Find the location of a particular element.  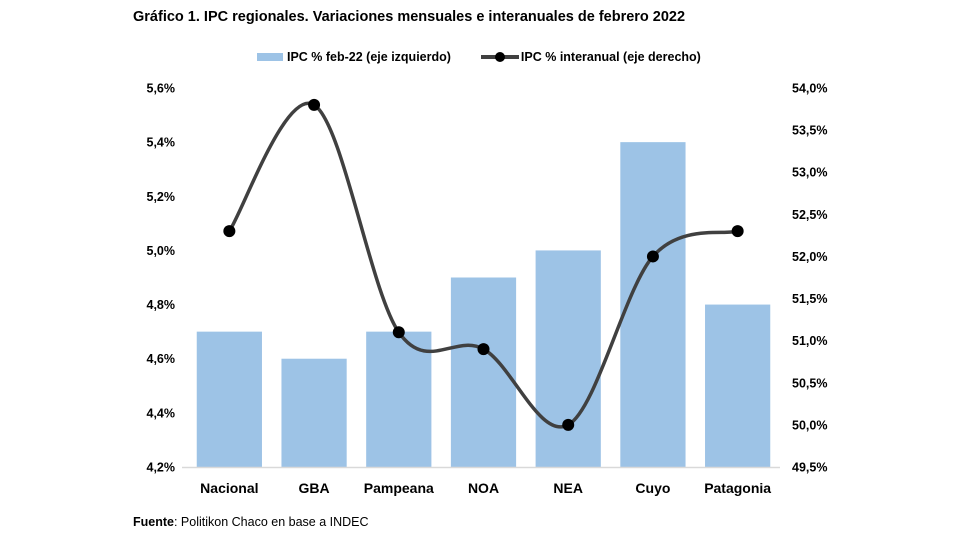

source-text: : Politikon Chaco en base a INDEC is located at coordinates (271, 522).